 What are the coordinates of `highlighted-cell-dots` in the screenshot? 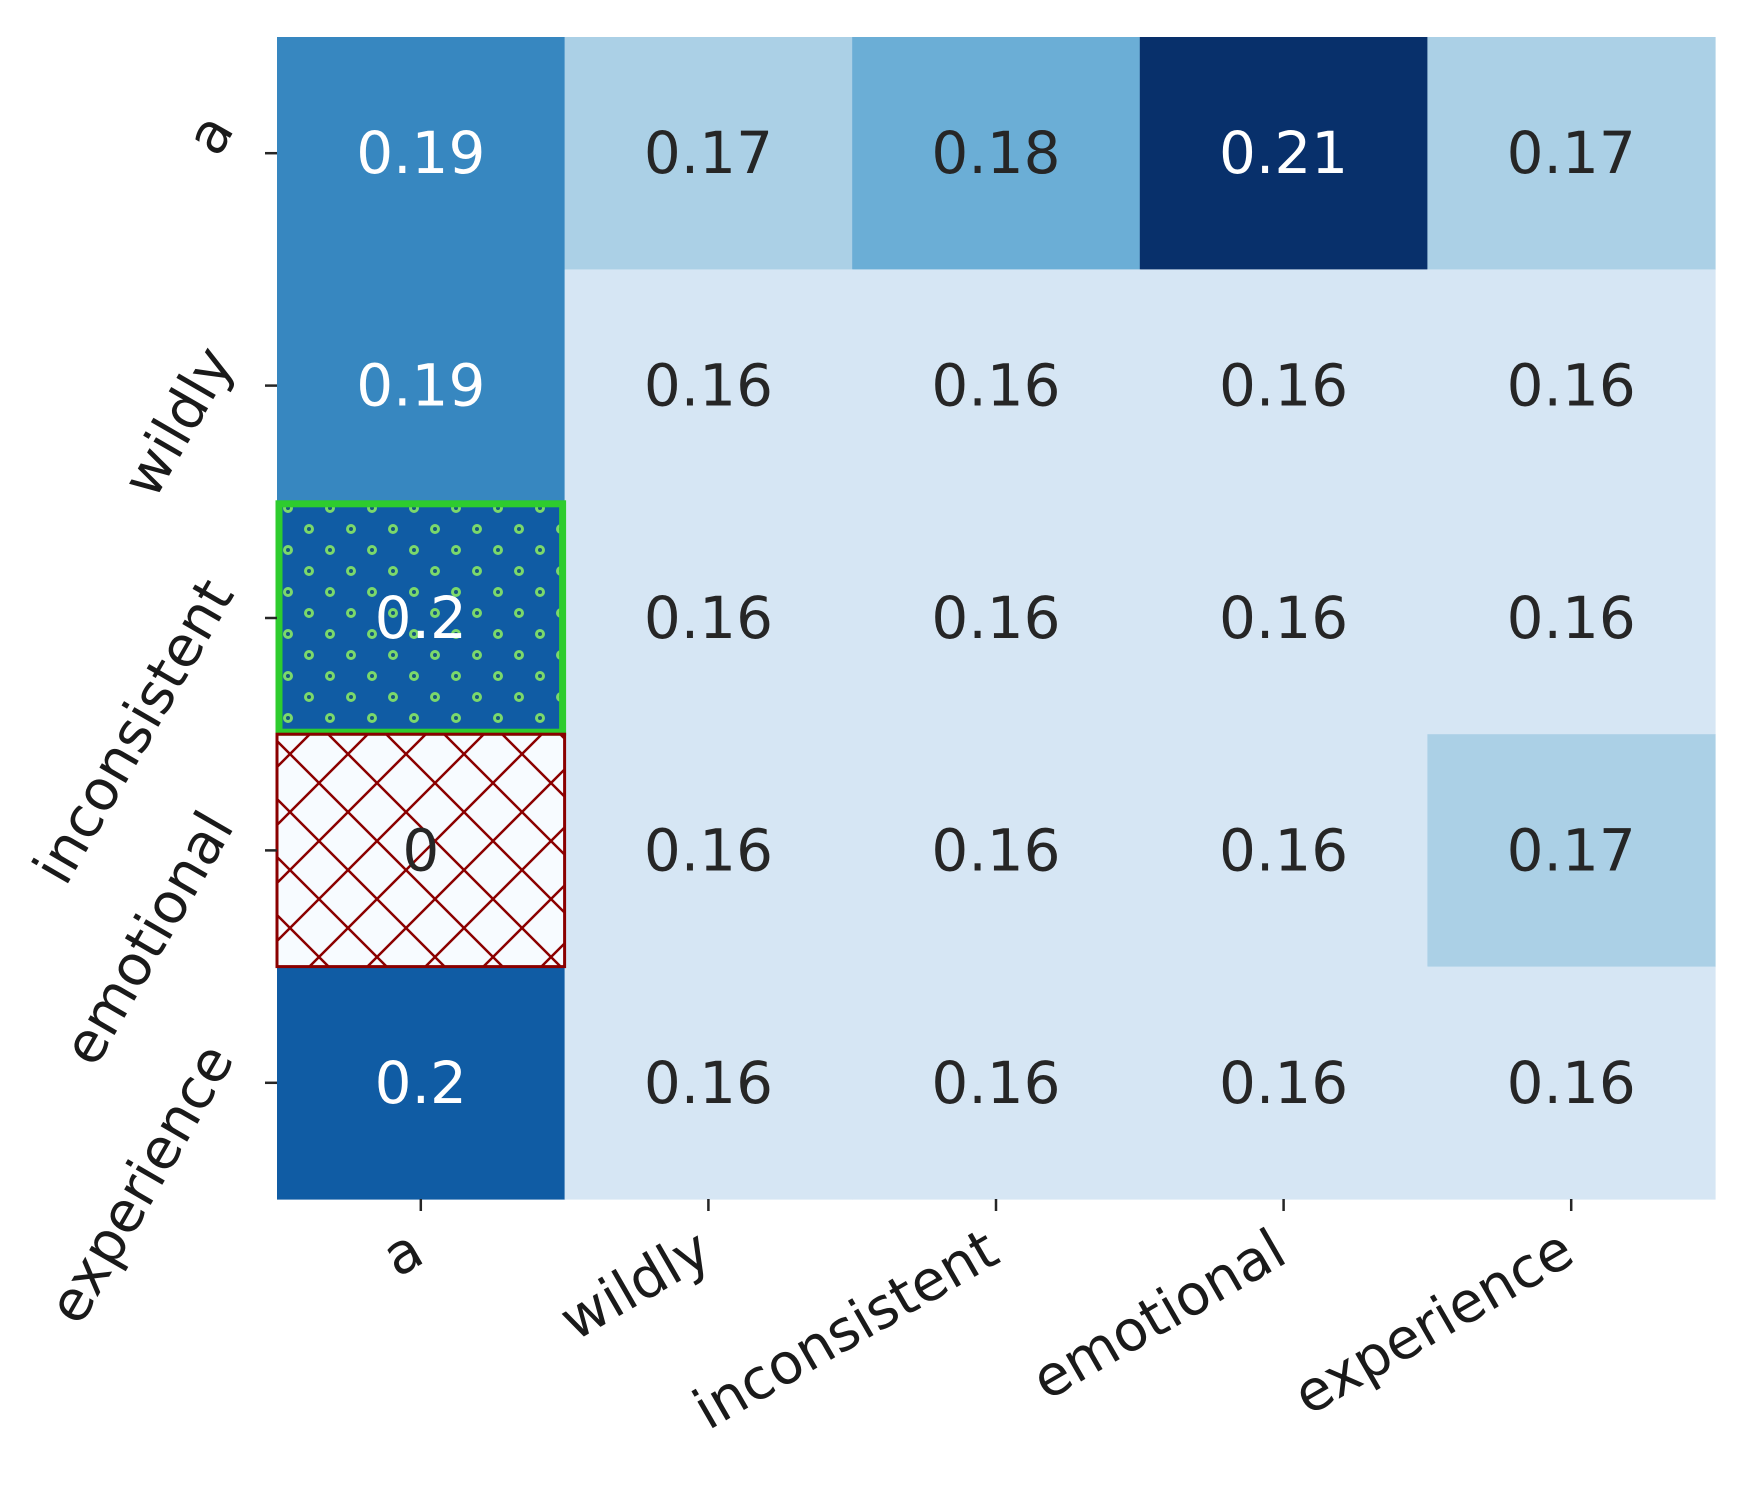 It's located at (421, 618).